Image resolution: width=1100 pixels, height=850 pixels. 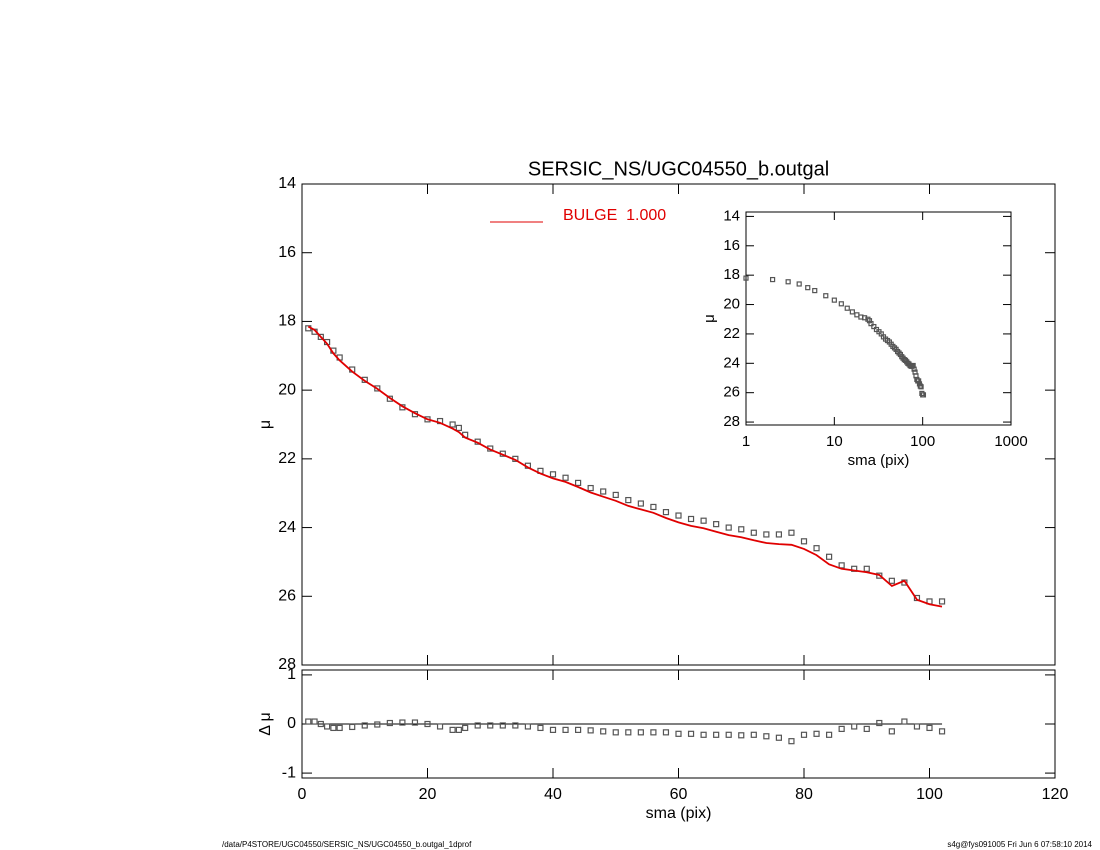 What do you see at coordinates (746, 441) in the screenshot?
I see `x-tick-label: 1` at bounding box center [746, 441].